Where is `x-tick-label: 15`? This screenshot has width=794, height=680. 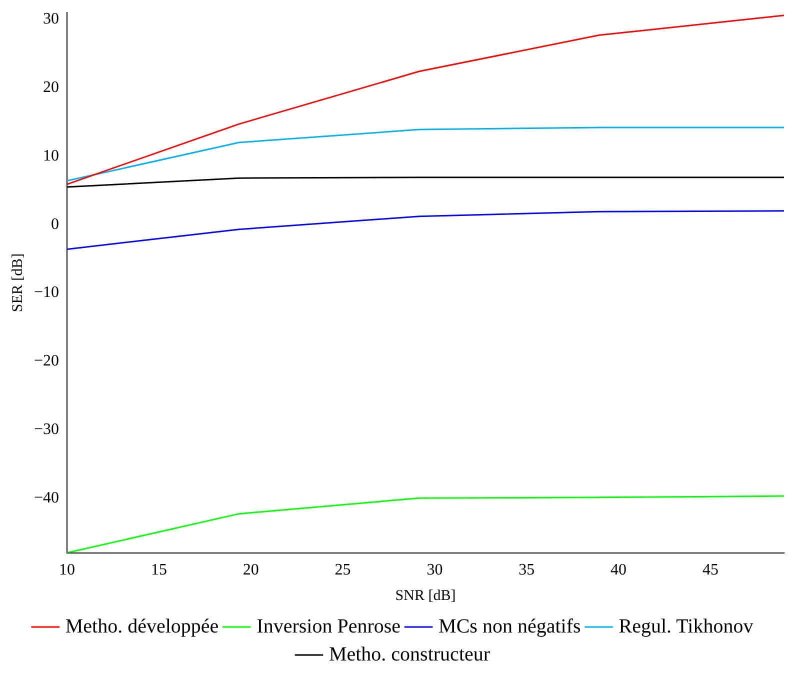 x-tick-label: 15 is located at coordinates (158, 570).